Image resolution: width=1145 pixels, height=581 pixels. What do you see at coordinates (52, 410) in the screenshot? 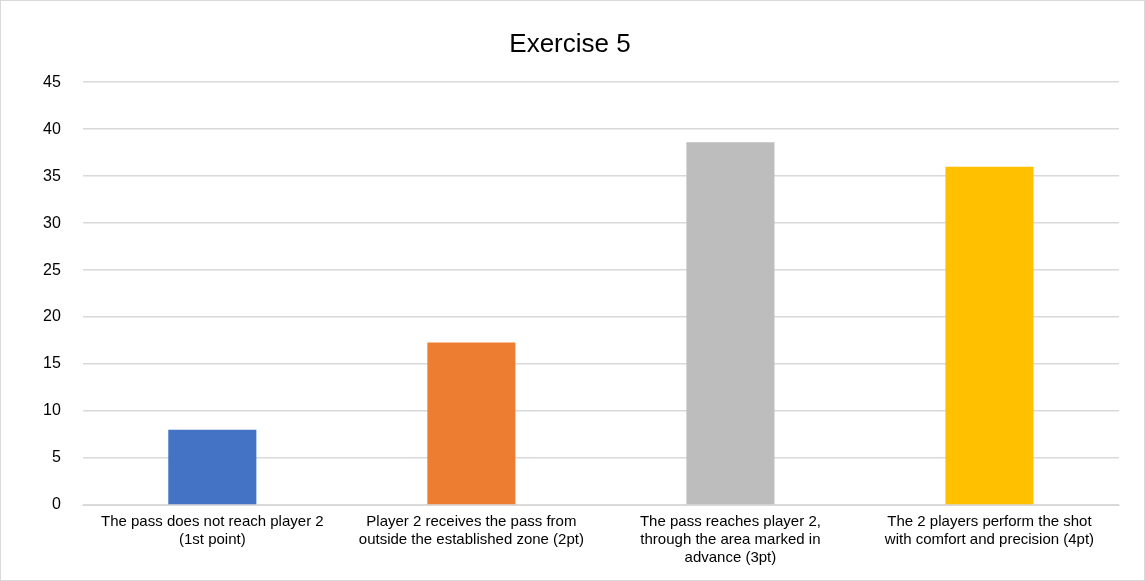
I see `y-tick-label: 10` at bounding box center [52, 410].